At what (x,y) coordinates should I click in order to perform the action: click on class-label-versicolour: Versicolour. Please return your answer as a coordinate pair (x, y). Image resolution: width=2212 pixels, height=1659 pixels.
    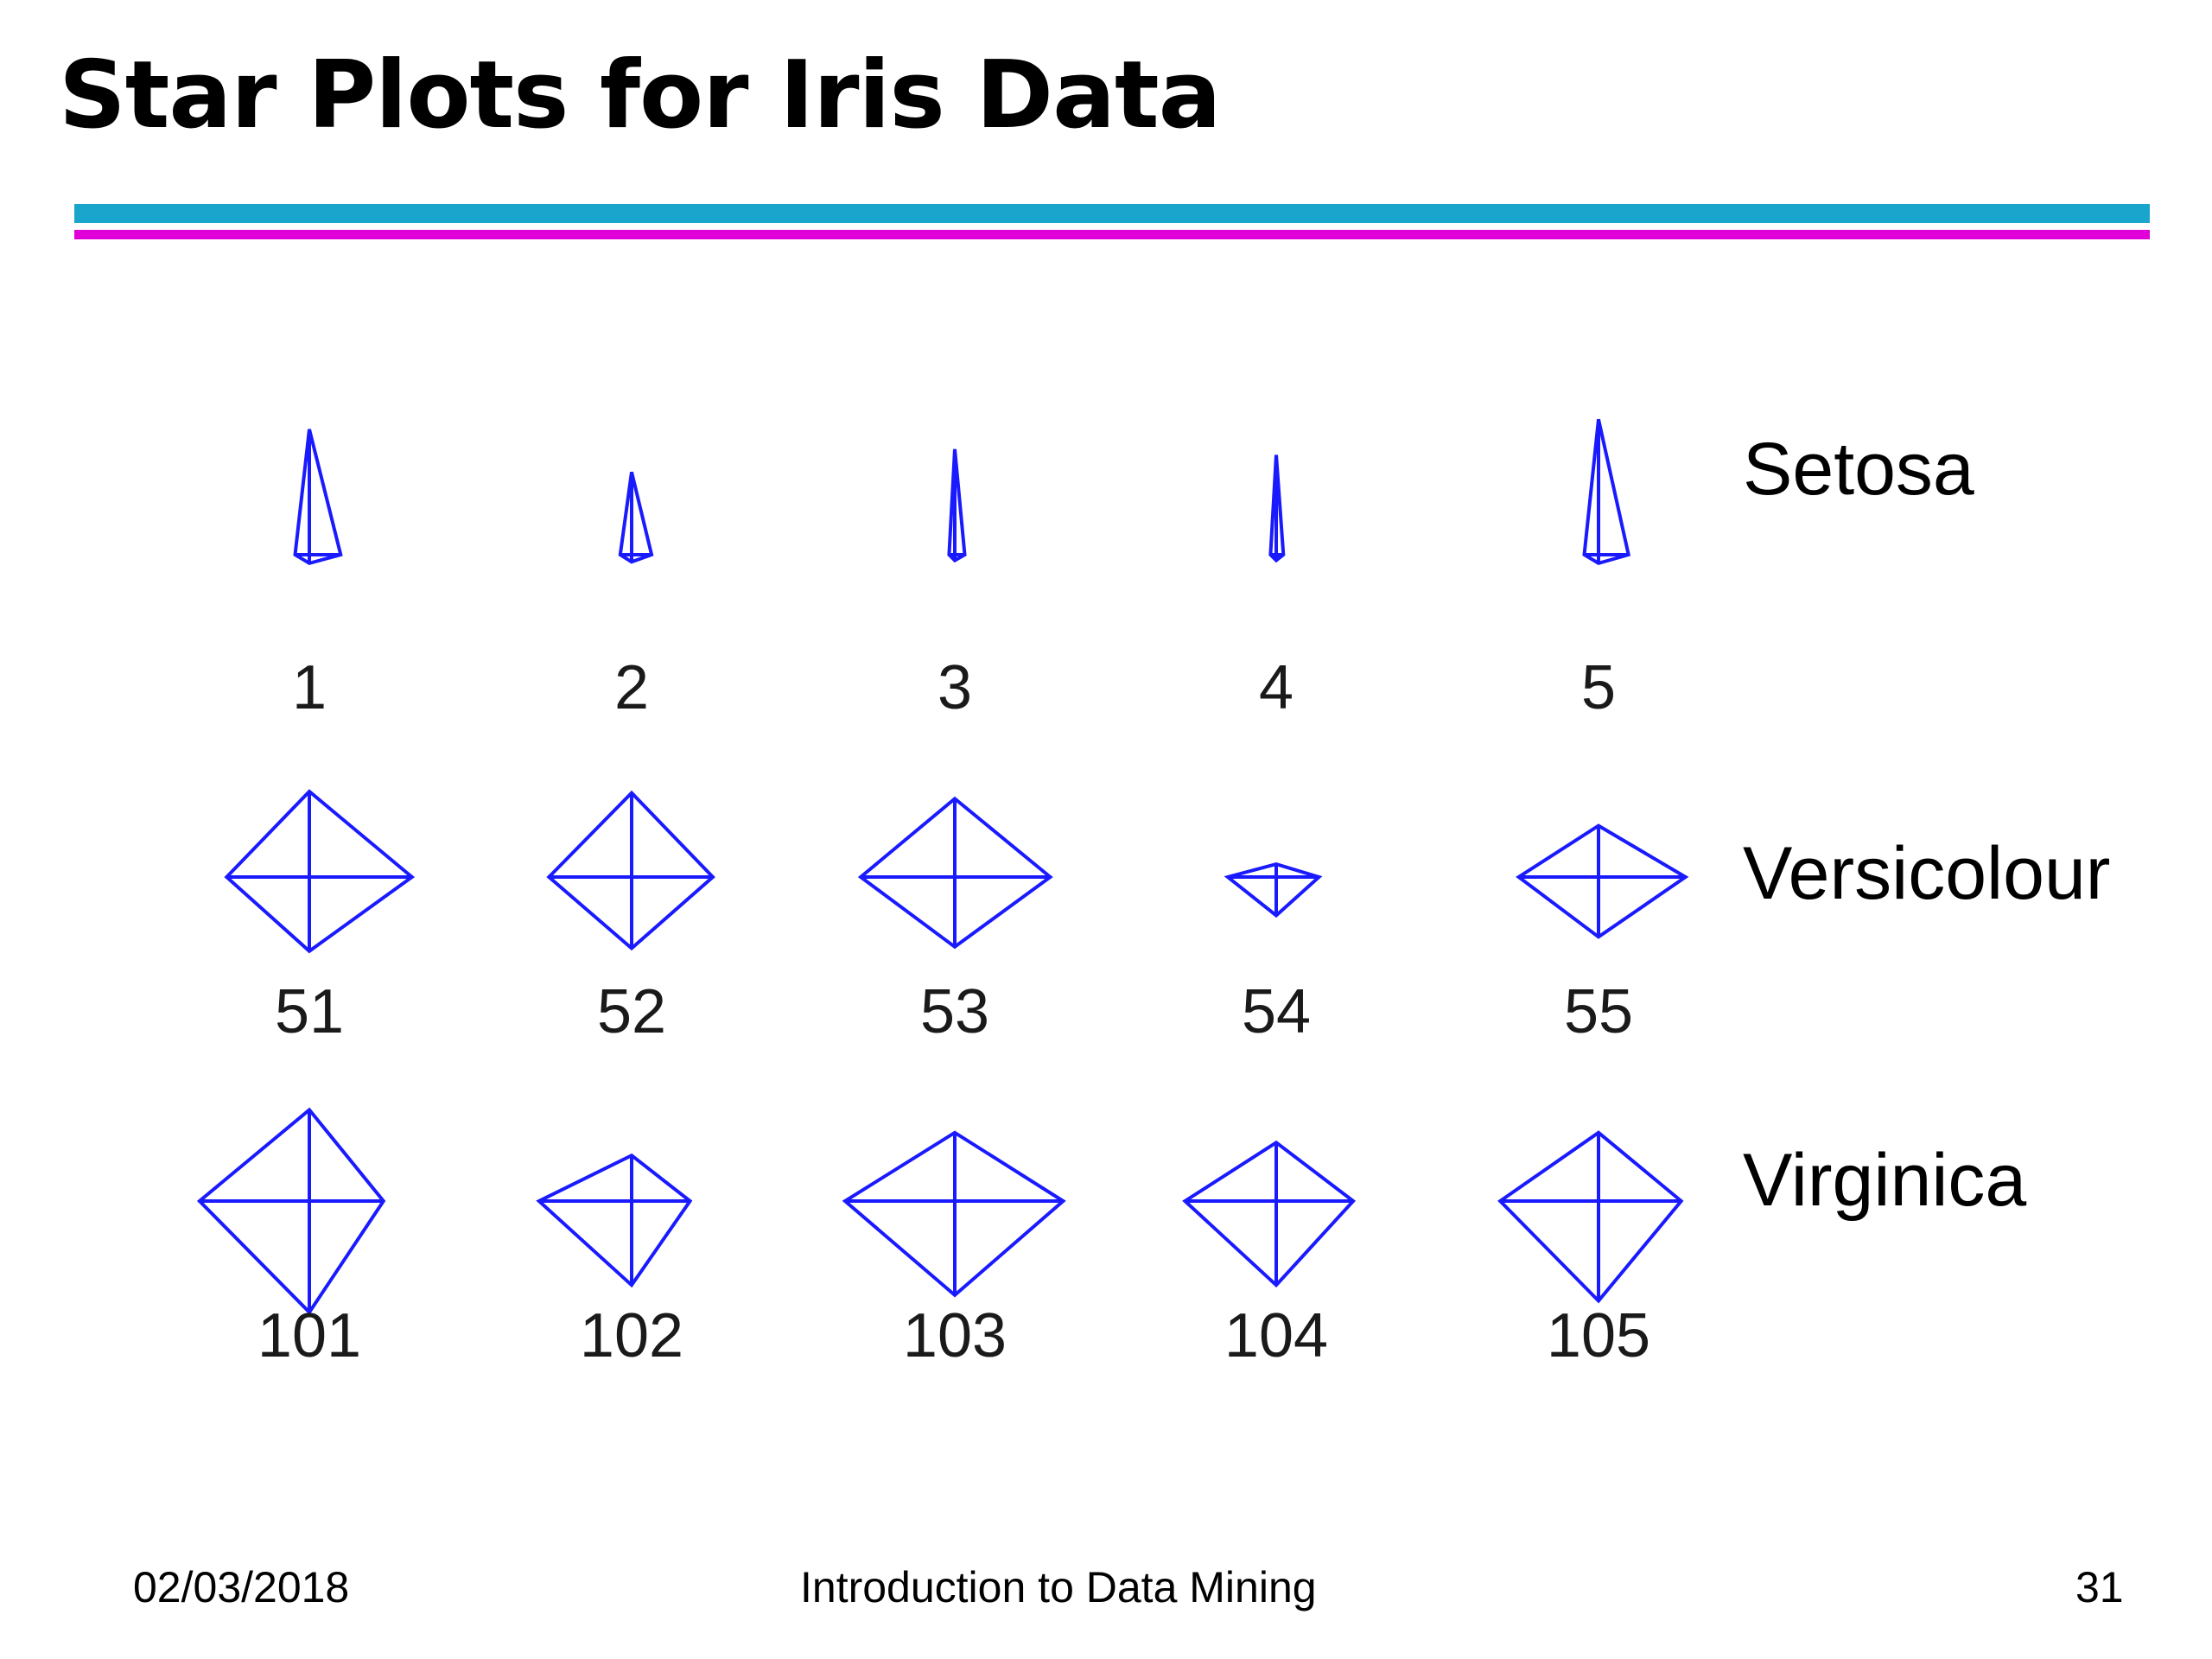
    Looking at the image, I should click on (1927, 873).